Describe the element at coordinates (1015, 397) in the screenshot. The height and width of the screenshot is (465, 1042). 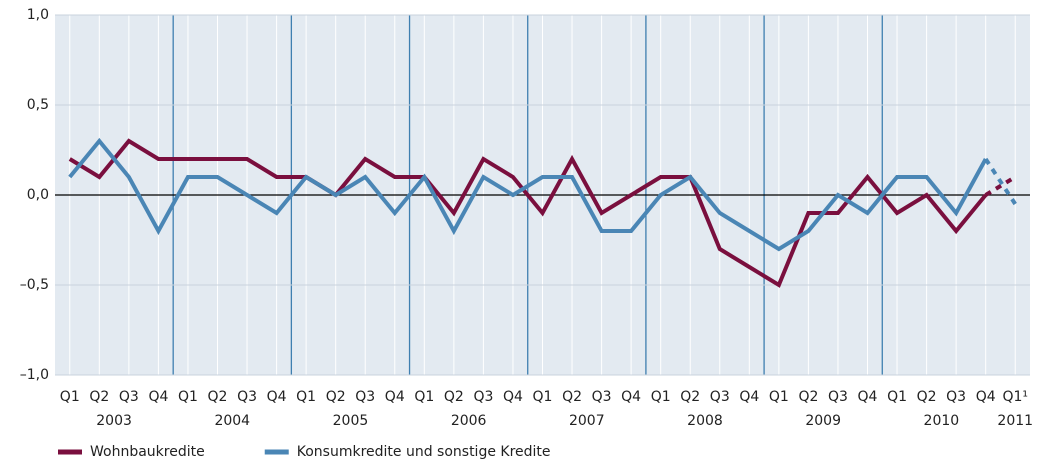
I see `x-tick-label: Q1¹` at that location.